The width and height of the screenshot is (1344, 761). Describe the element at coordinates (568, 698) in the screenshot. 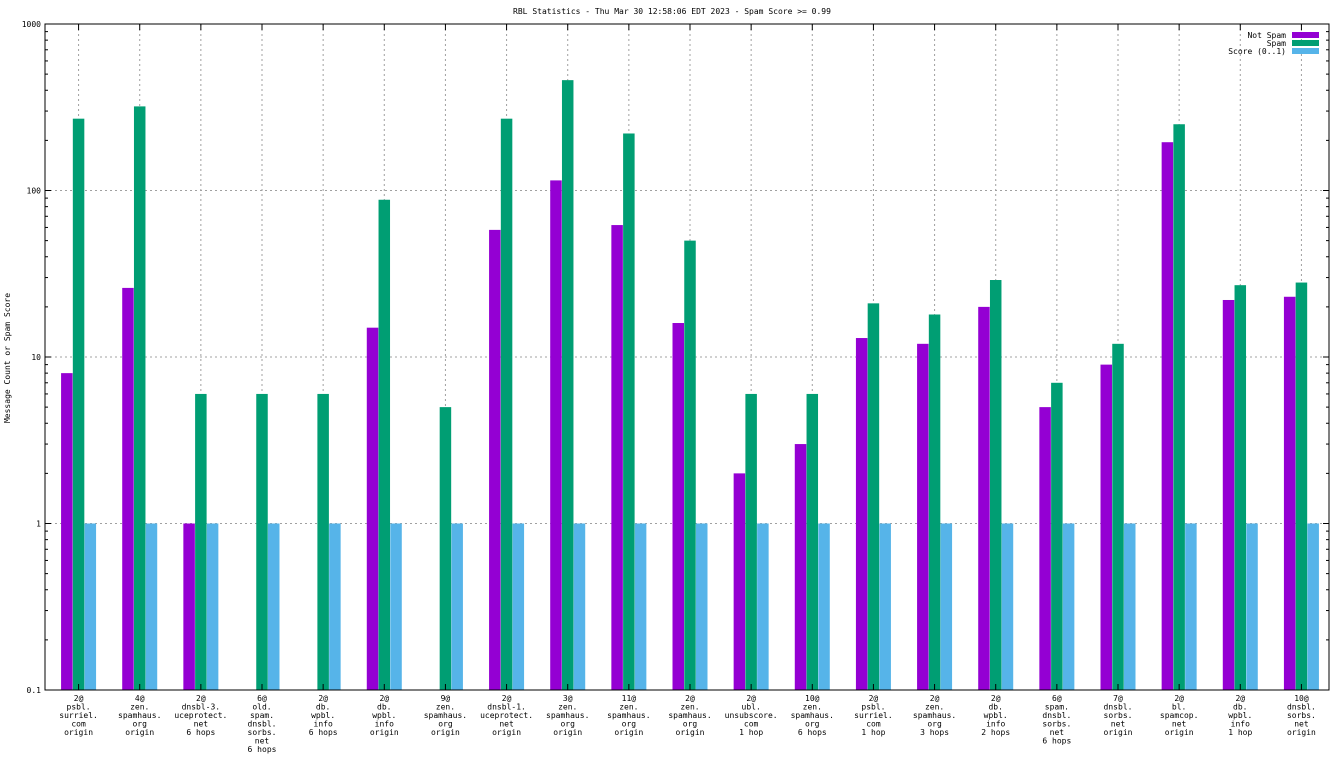

I see `x-tick-label-line: 3@` at that location.